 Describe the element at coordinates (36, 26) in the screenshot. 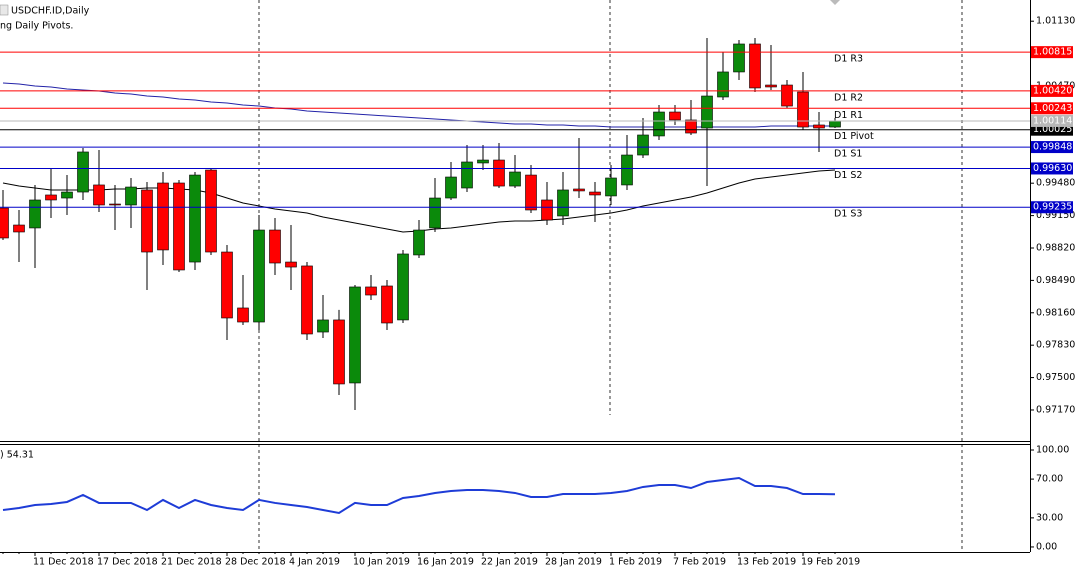

I see `indicator-name: ng Daily Pivots.` at that location.